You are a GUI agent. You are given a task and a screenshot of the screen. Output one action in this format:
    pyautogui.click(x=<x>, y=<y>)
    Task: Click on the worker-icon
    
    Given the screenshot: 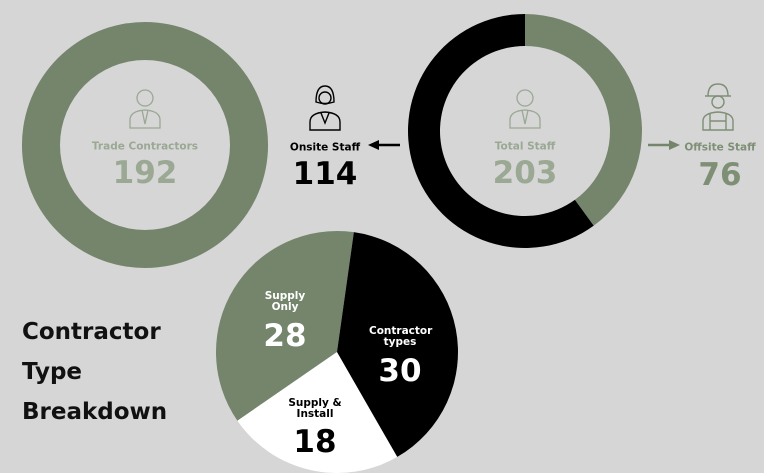 What is the action you would take?
    pyautogui.click(x=718, y=107)
    